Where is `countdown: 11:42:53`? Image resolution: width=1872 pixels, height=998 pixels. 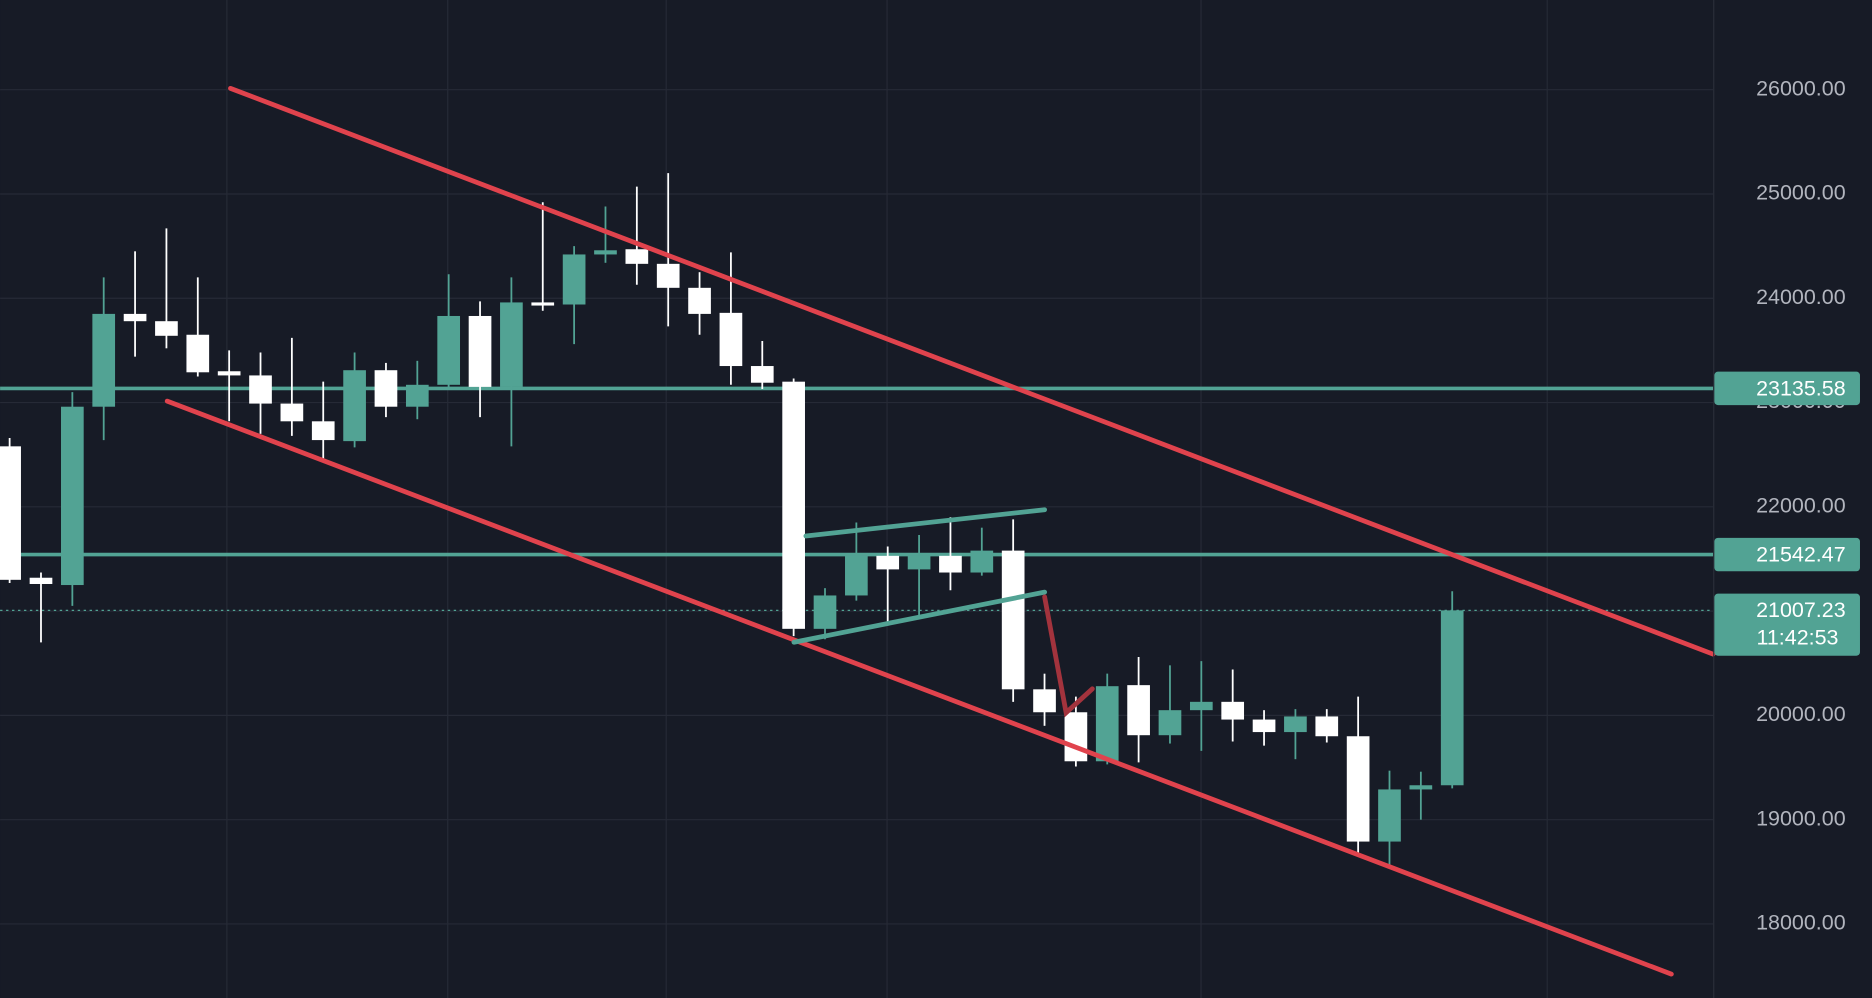
countdown: 11:42:53 is located at coordinates (1798, 638).